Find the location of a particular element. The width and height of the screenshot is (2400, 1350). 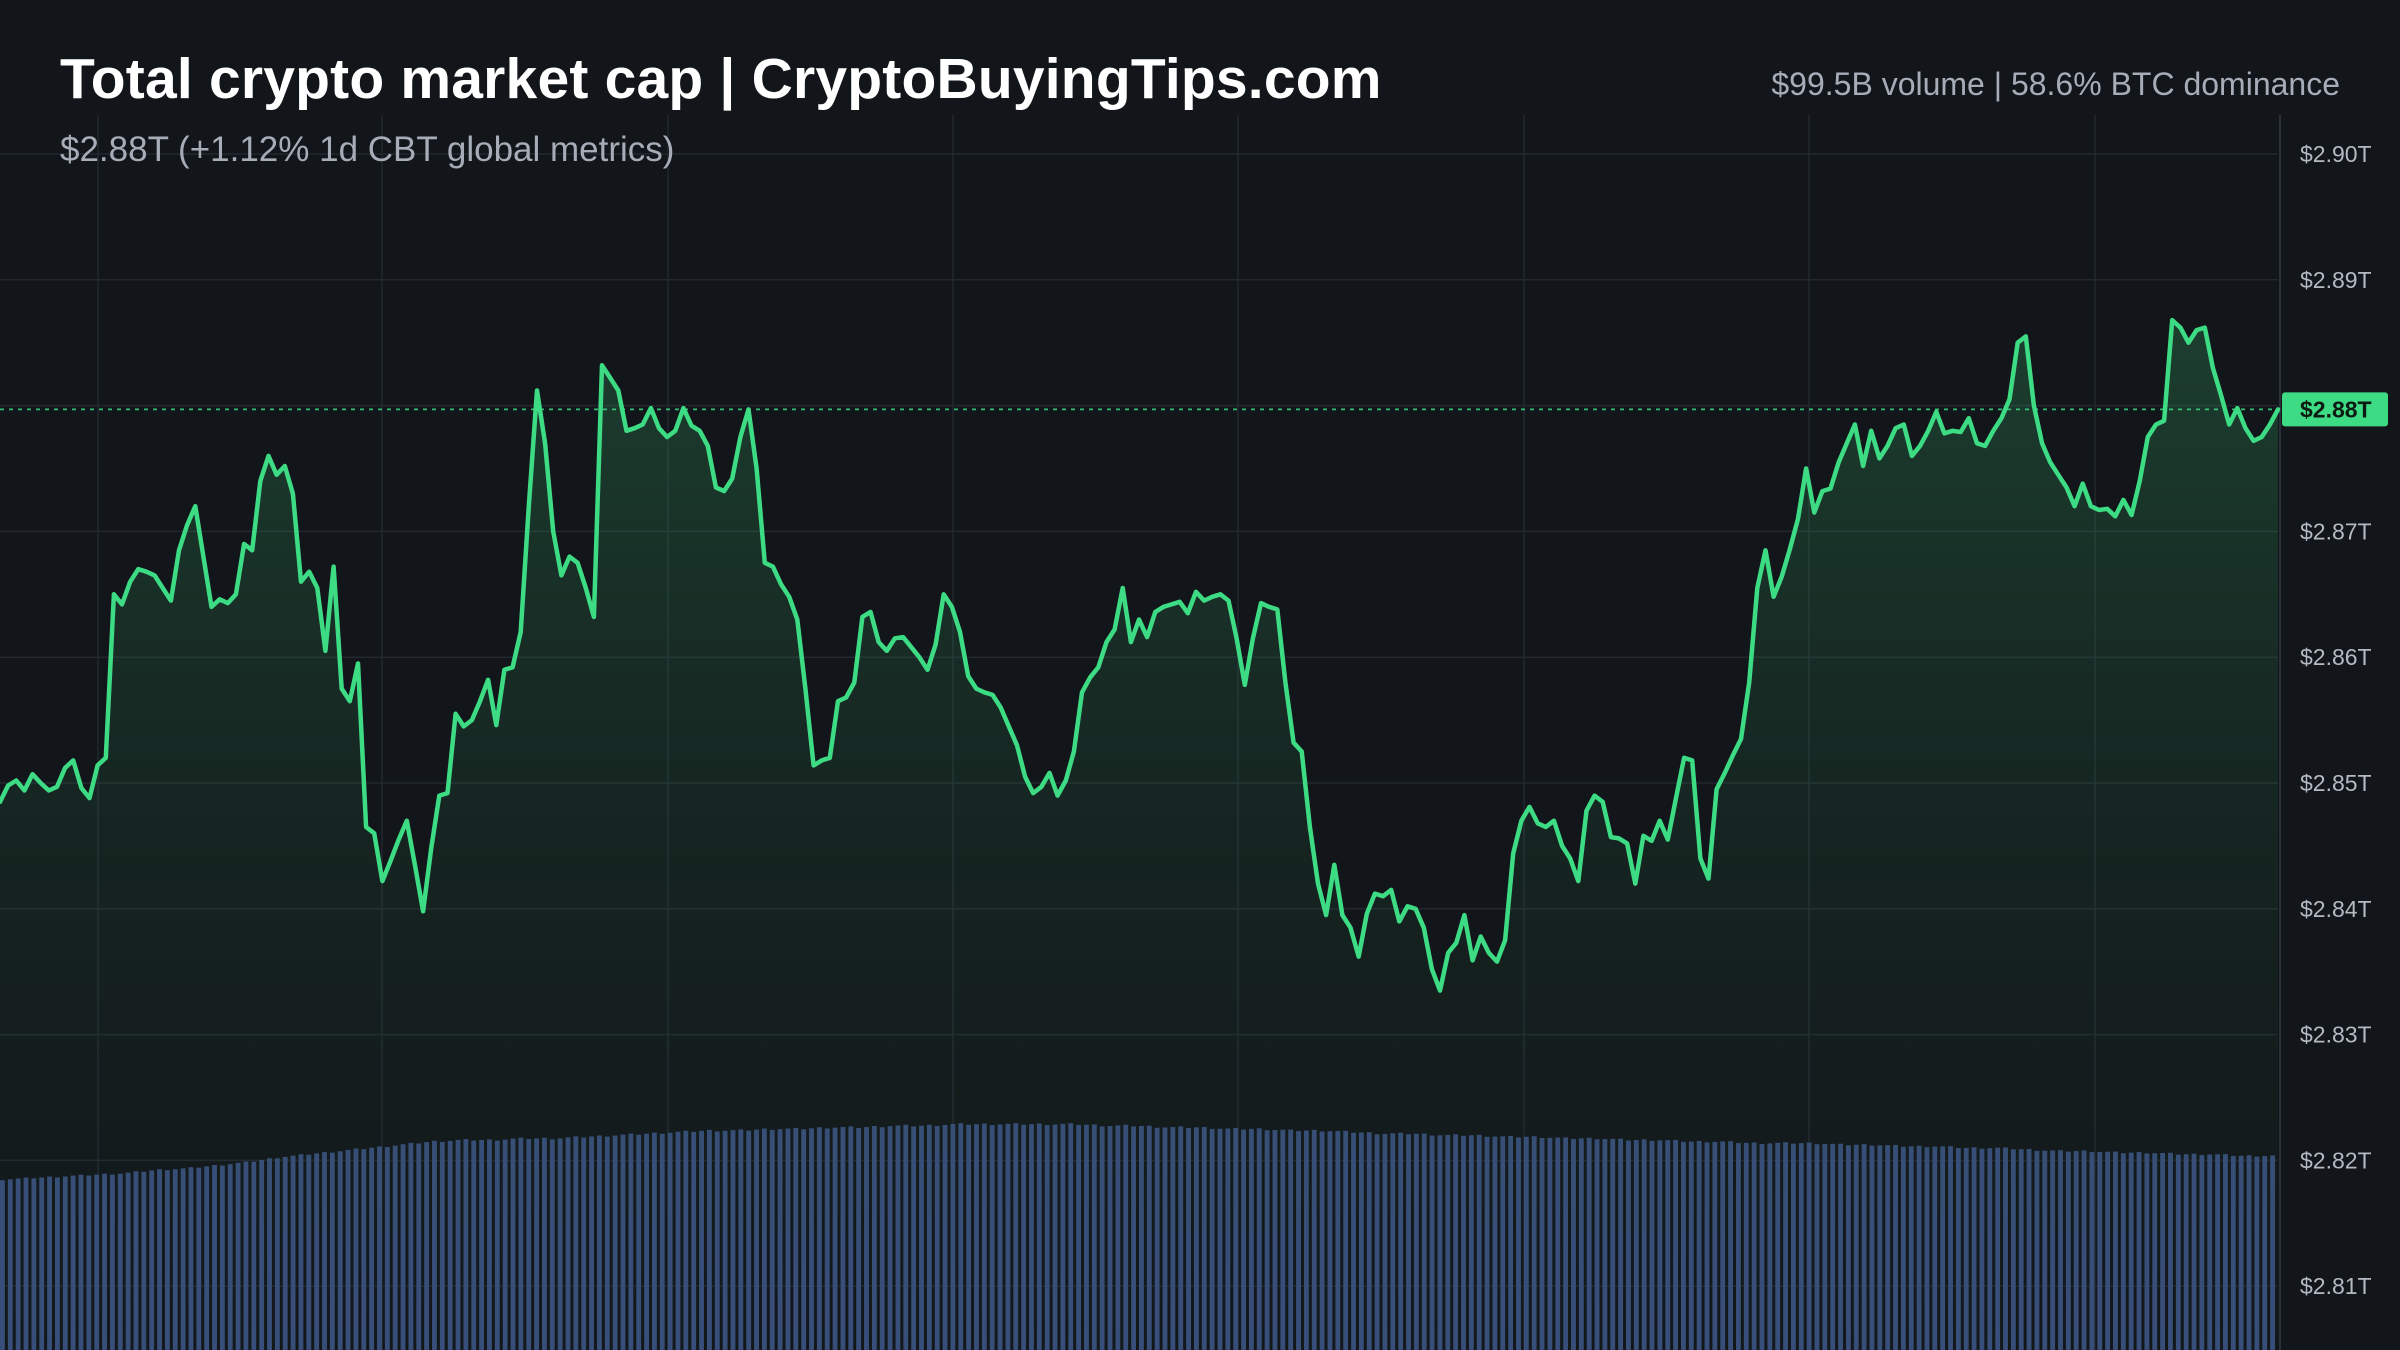

current-price-tag is located at coordinates (2335, 409).